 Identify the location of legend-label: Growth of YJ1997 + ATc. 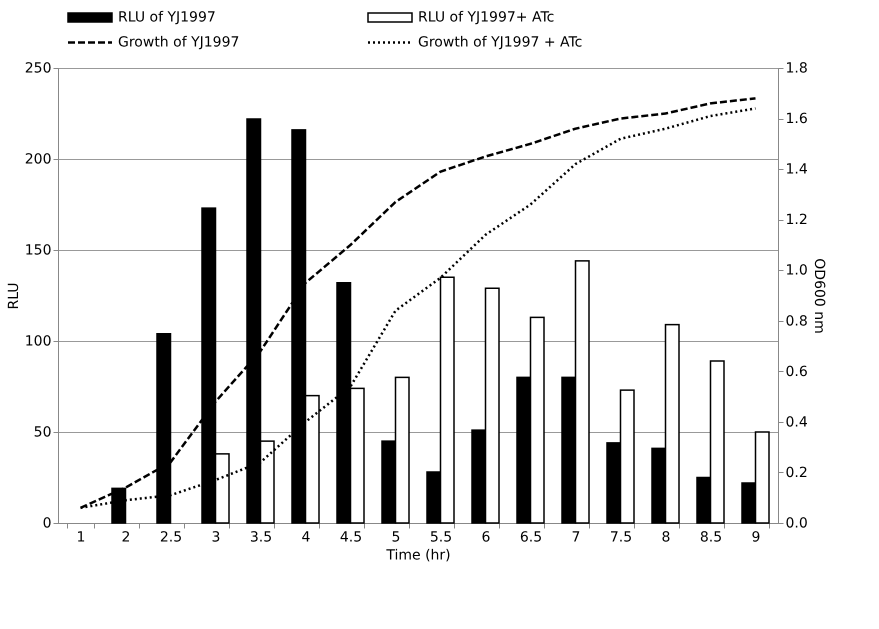
(500, 42).